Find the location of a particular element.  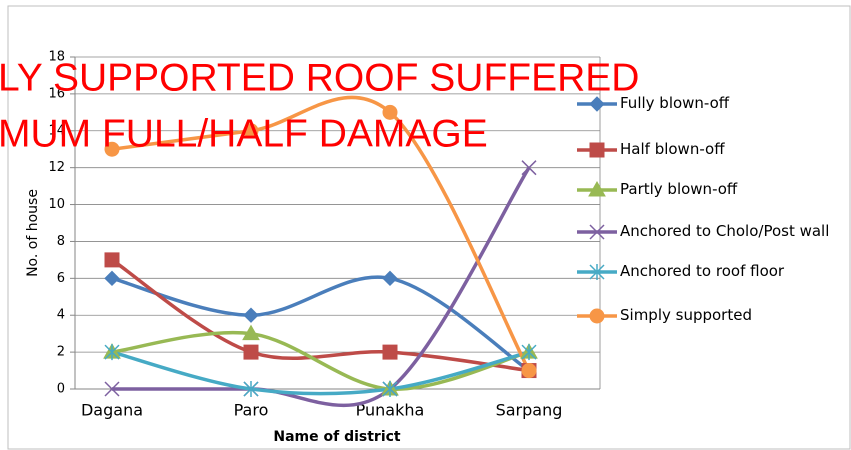

annotation: MUM FULL/HALF DAMAGE is located at coordinates (244, 133).